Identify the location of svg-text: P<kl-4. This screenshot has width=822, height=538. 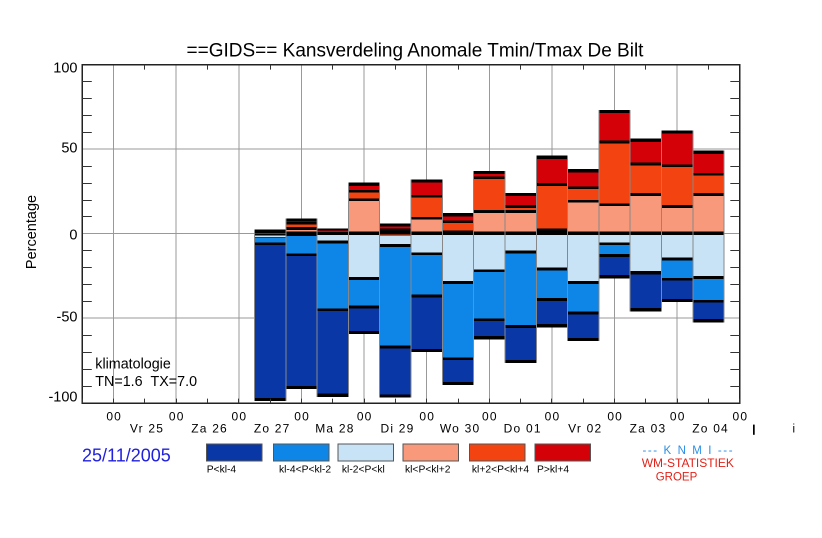
(222, 470).